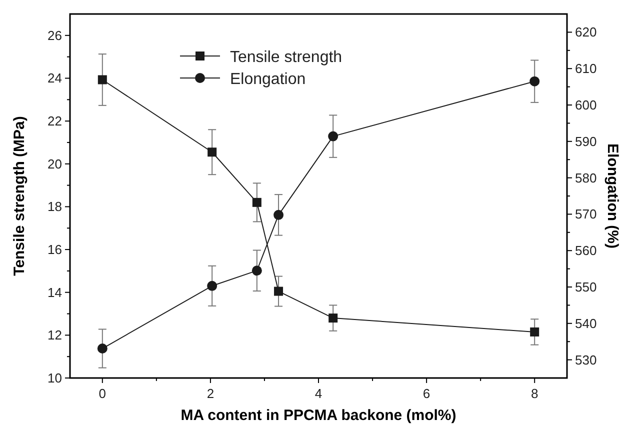 This screenshot has height=428, width=624. Describe the element at coordinates (612, 196) in the screenshot. I see `y2-axis-title: Elongation (%)` at that location.